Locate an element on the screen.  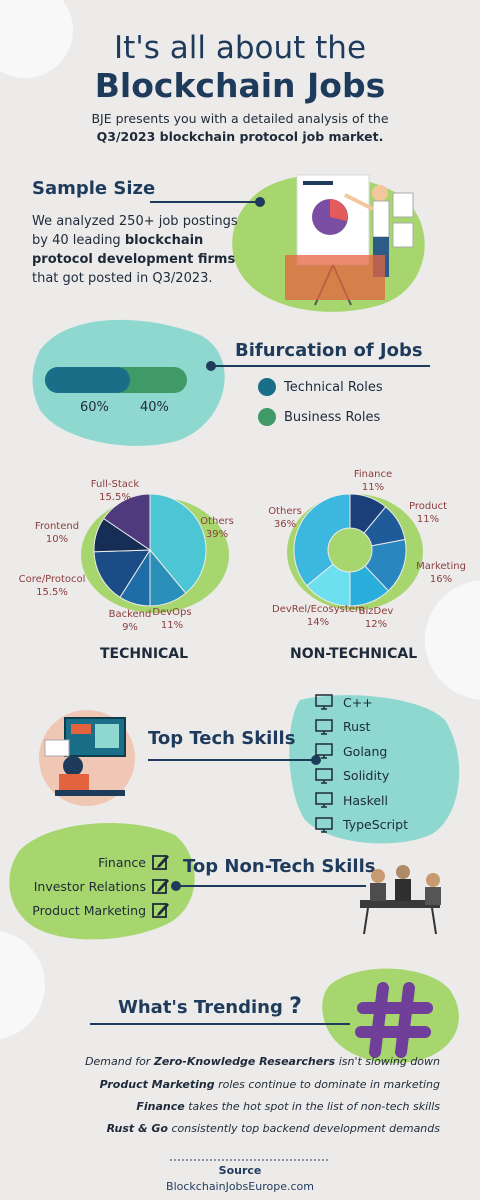
sample-line-1: We analyzed 250+ job postings is located at coordinates (135, 221).